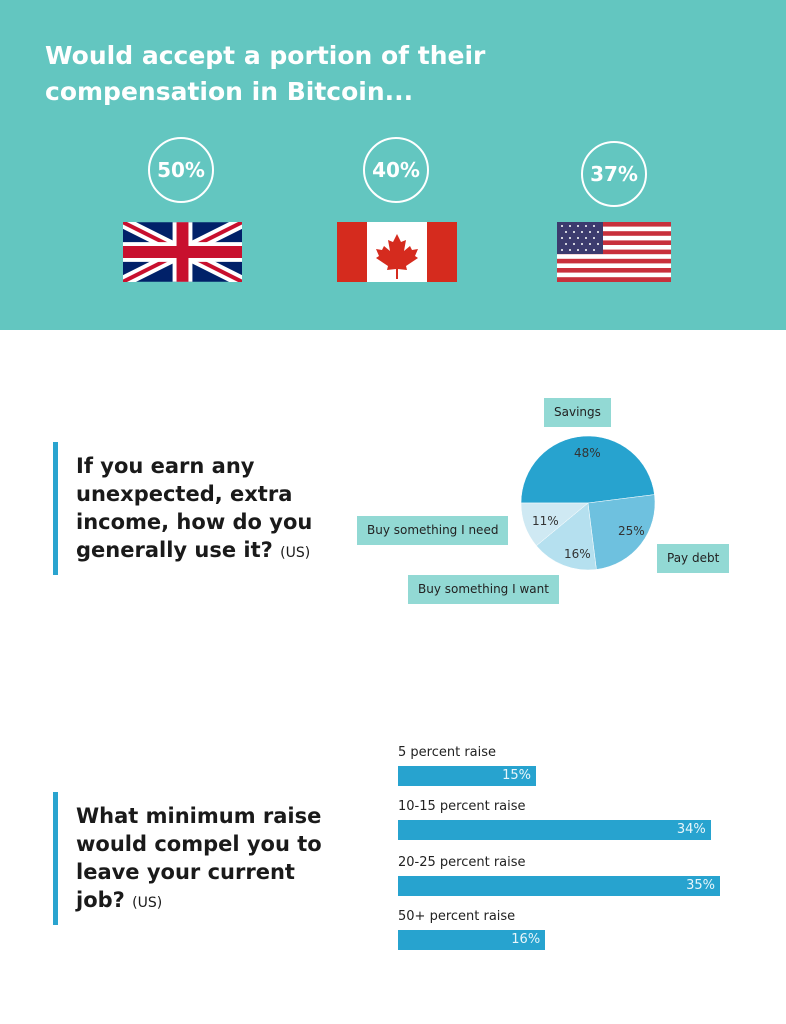  I want to click on bar: 34%, so click(554, 830).